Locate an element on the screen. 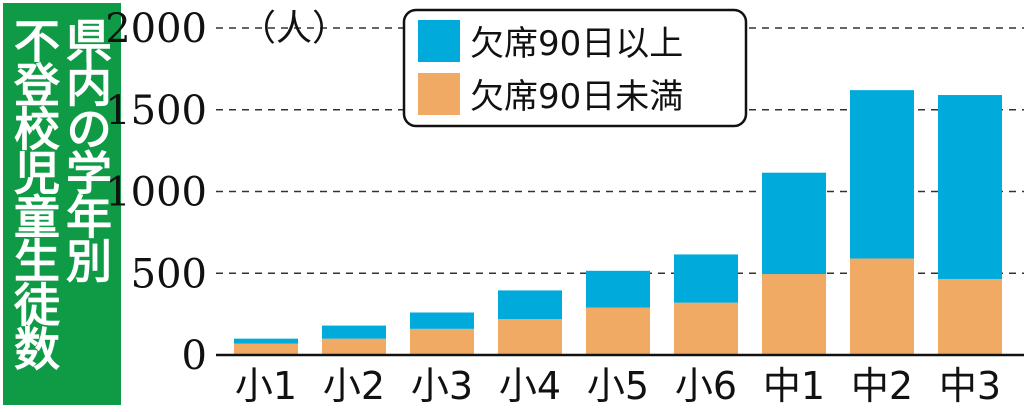 The image size is (1024, 412). x-label-小6: 小6 is located at coordinates (706, 386).